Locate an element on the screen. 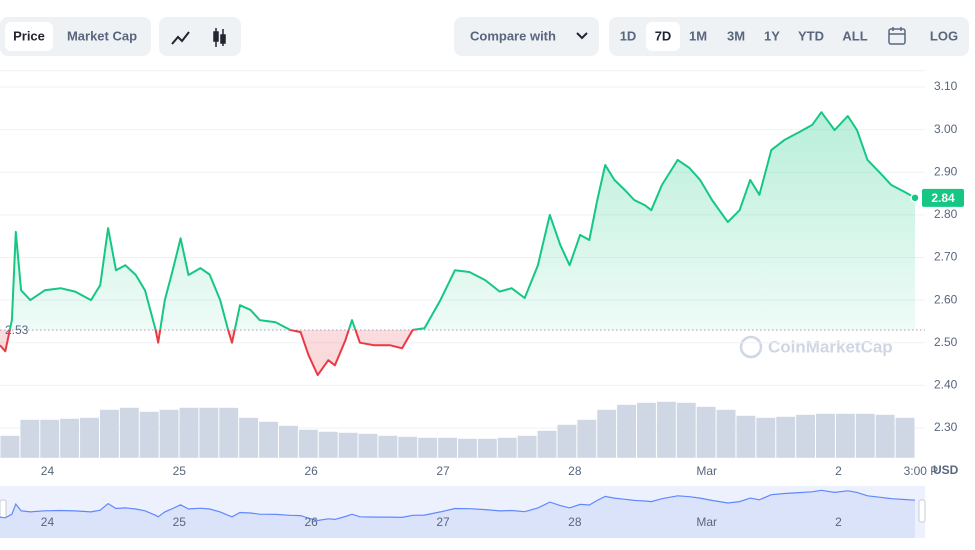  line-icon is located at coordinates (180, 38).